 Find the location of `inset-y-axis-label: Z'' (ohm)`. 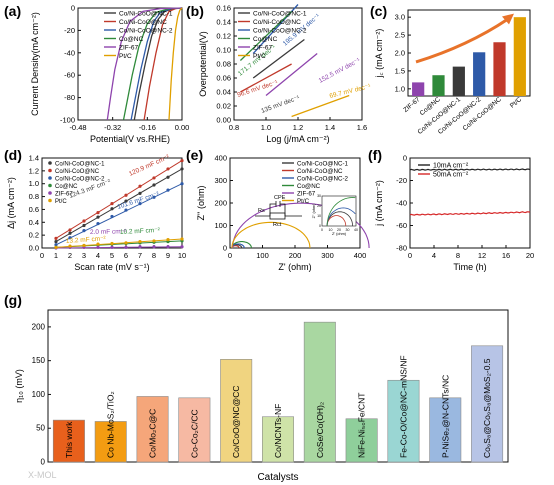

inset-y-axis-label: Z'' (ohm) is located at coordinates (314, 210).